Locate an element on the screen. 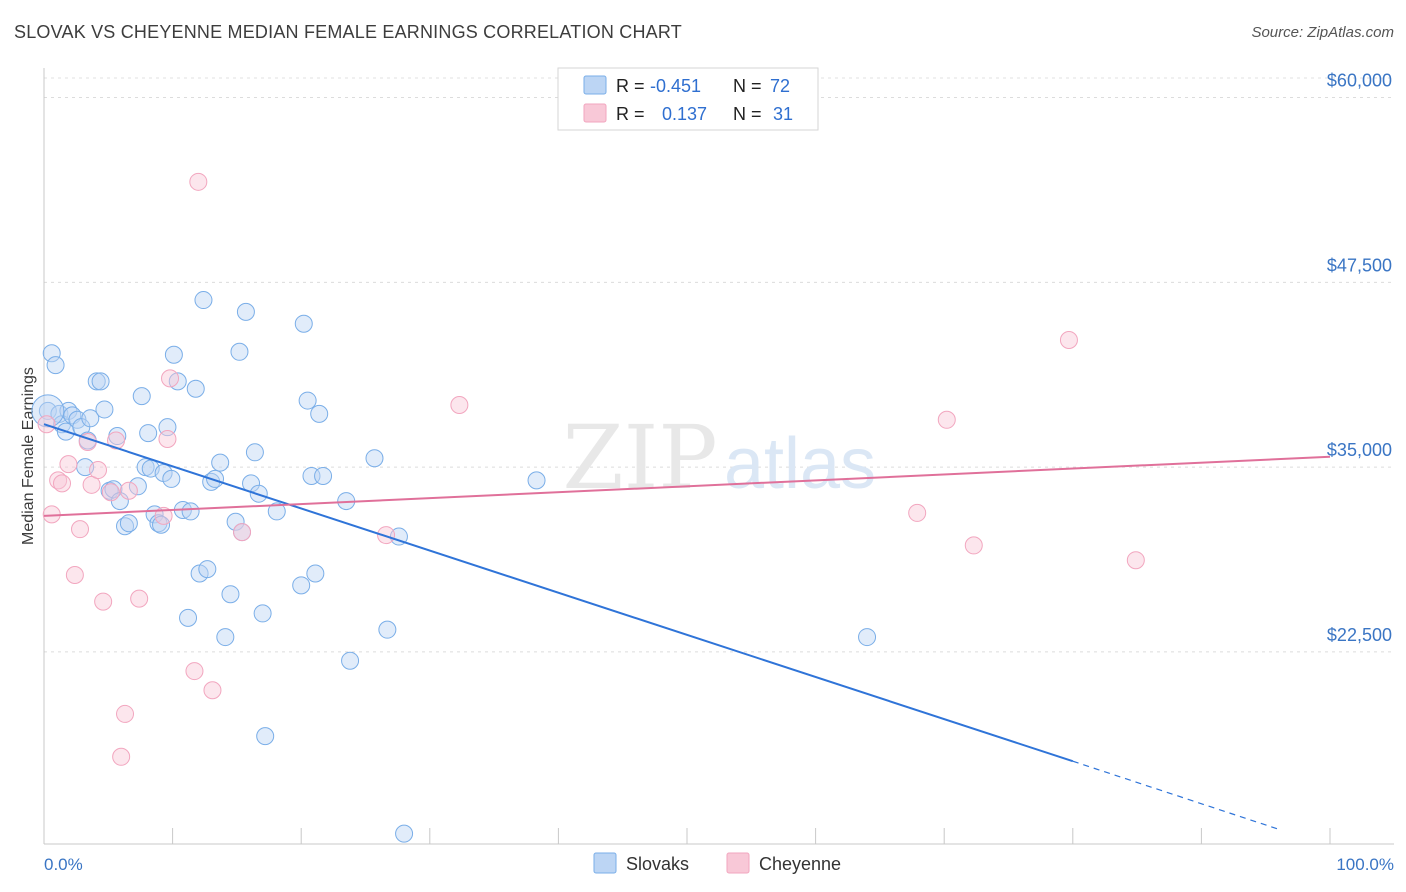 The height and width of the screenshot is (892, 1406). watermark-atlas: atlas is located at coordinates (800, 464).